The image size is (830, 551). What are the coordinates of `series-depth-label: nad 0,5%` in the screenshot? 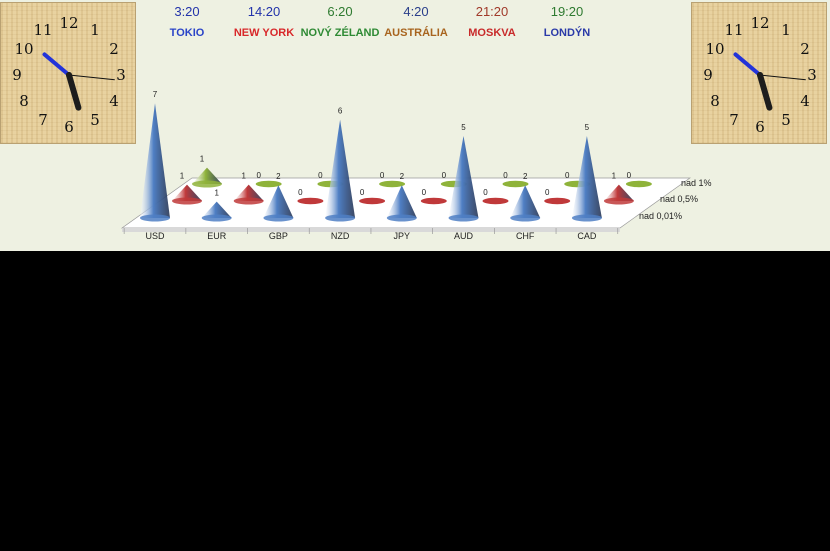 It's located at (679, 199).